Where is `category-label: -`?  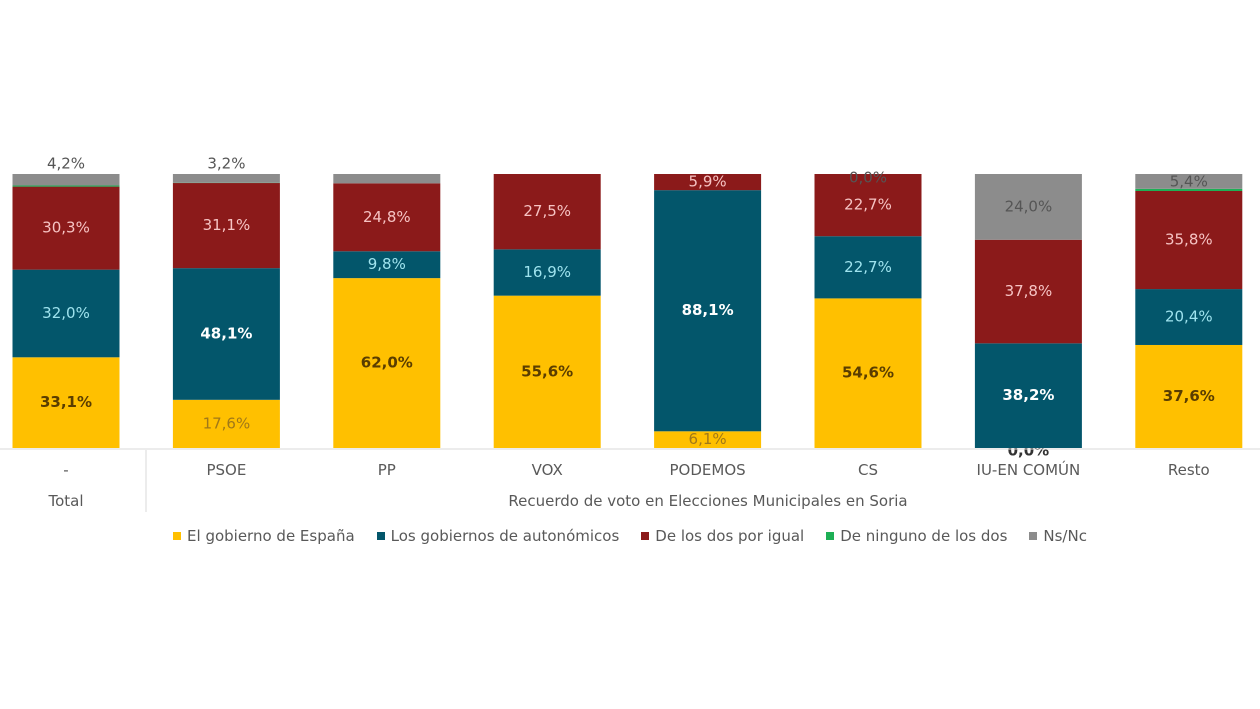
category-label: - is located at coordinates (65, 470).